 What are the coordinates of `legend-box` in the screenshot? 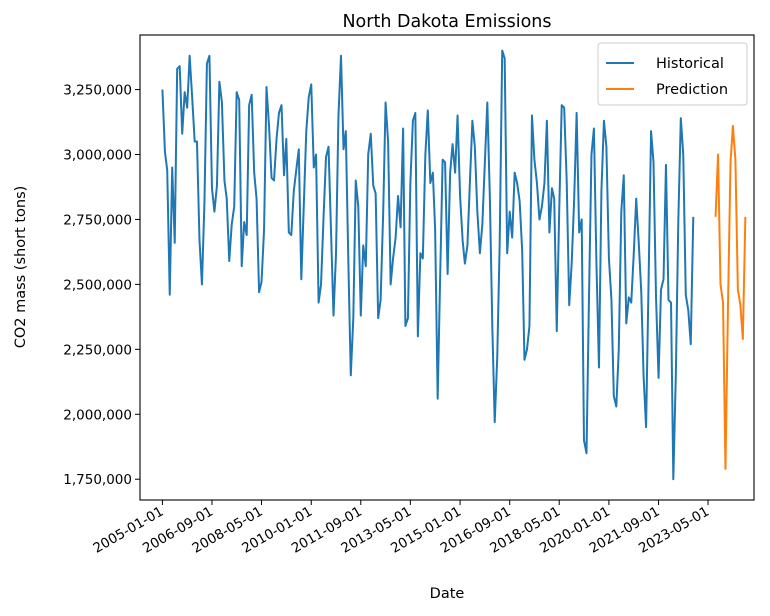 It's located at (672, 74).